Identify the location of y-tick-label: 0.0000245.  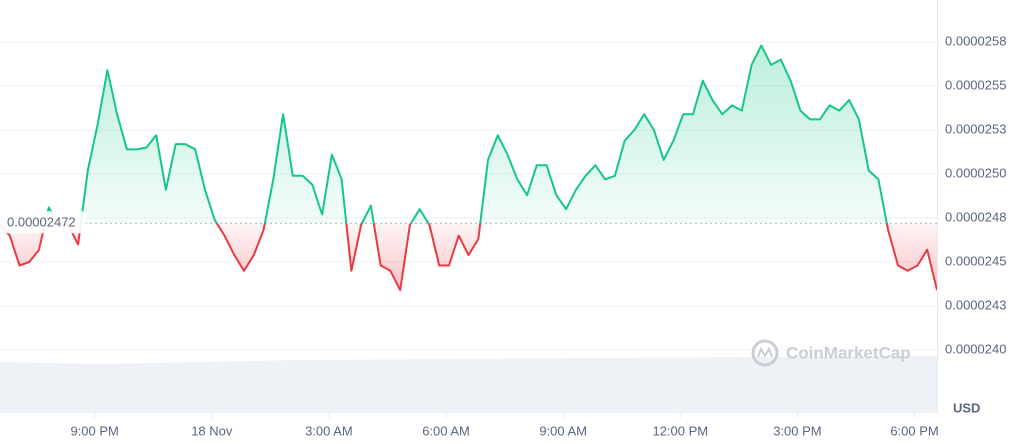
(975, 260).